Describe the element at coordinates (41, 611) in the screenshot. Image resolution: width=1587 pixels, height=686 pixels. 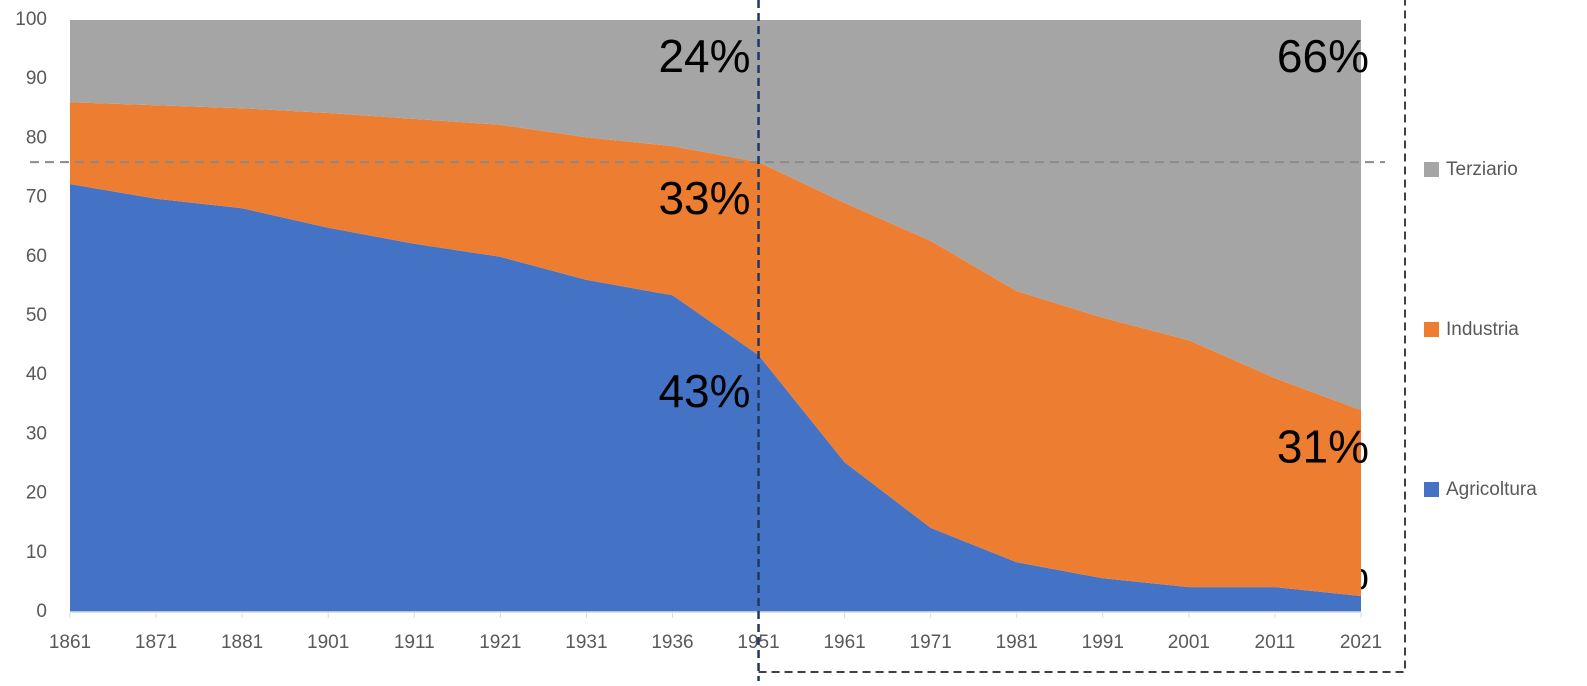
I see `y-tick-label: 0` at that location.